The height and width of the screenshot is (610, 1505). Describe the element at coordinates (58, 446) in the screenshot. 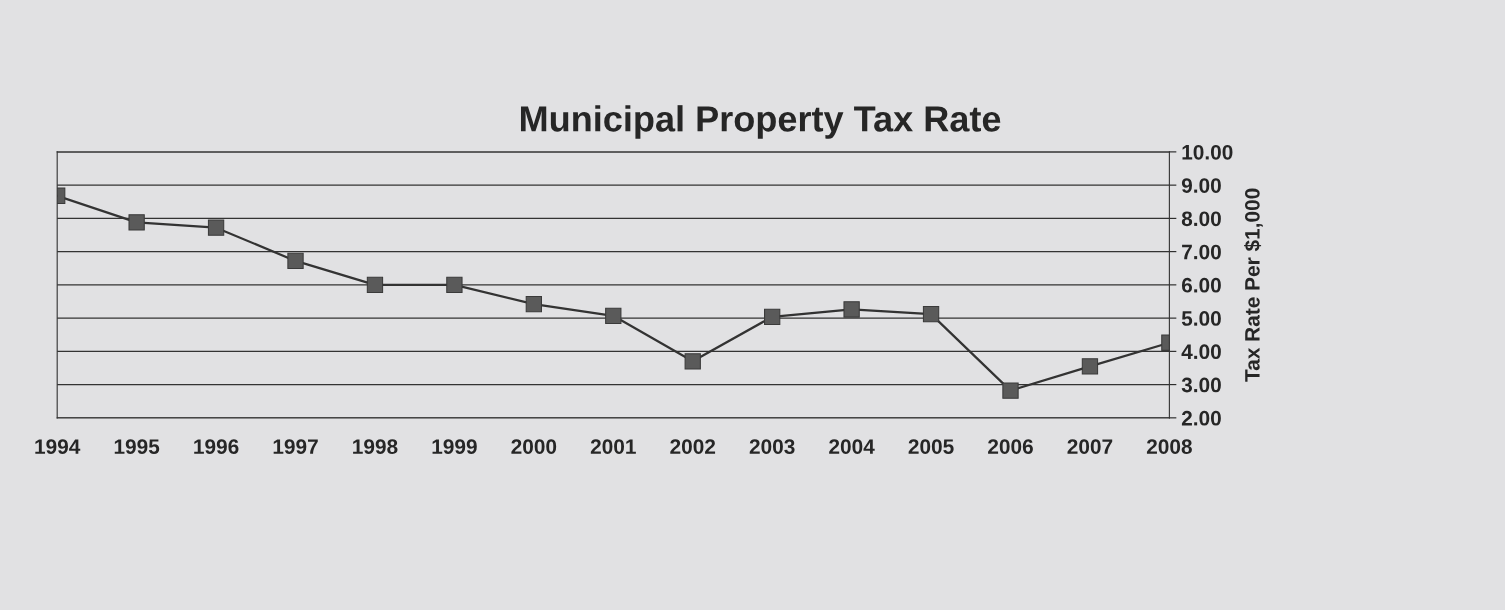

I see `x-tick-label: 1994` at that location.